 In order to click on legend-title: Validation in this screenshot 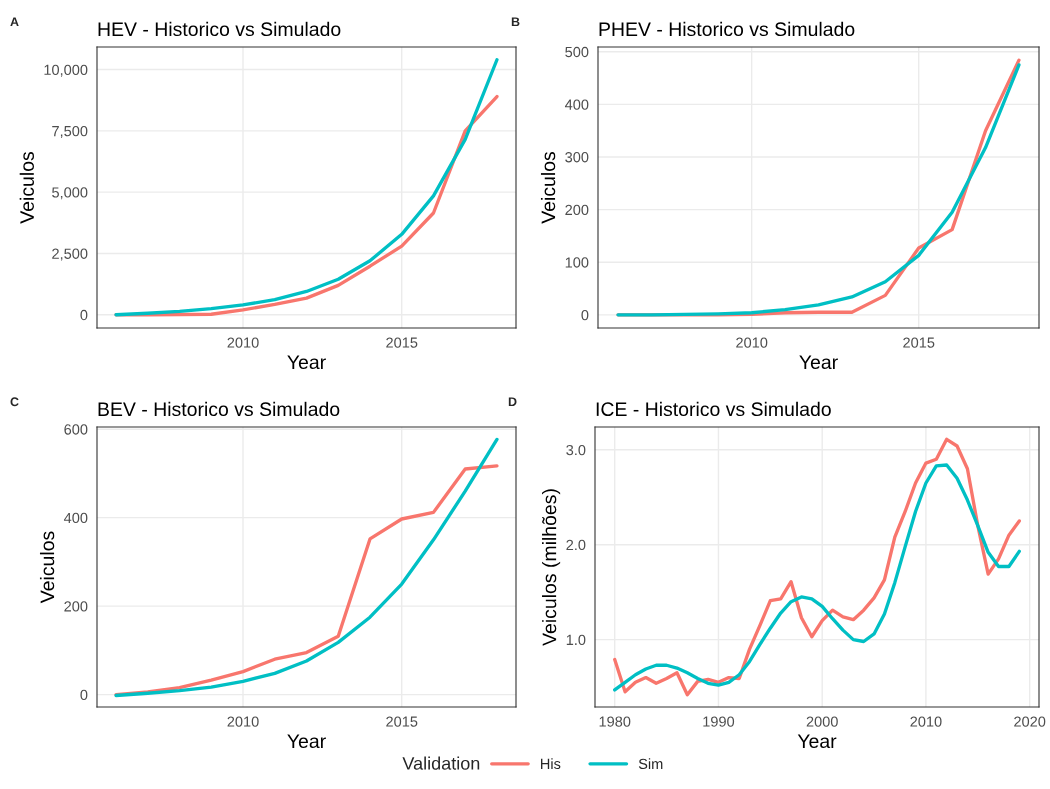, I will do `click(441, 763)`.